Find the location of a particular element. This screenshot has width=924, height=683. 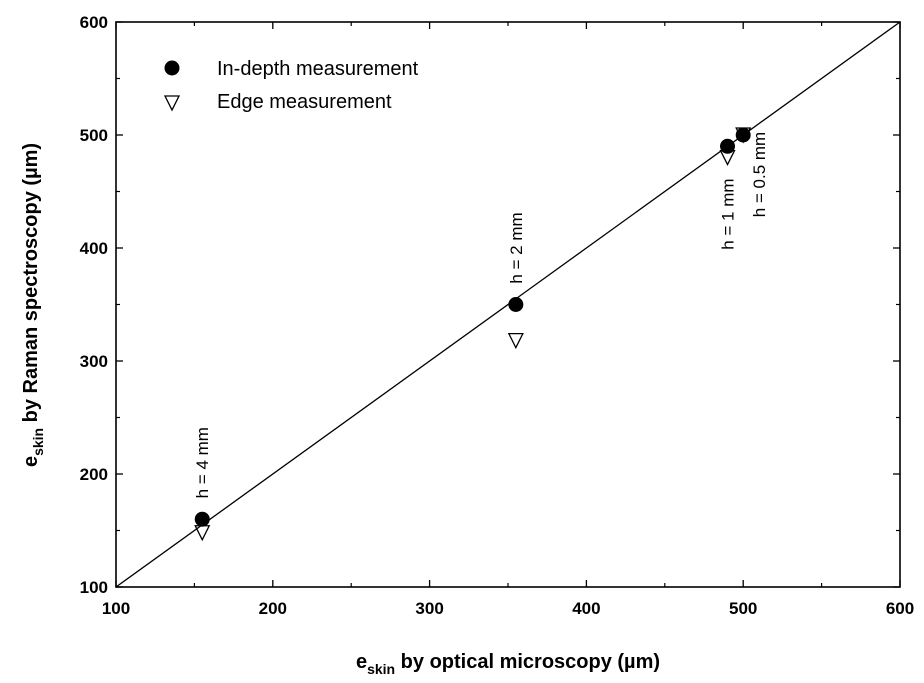

annotation-label: h = 1 mm is located at coordinates (728, 213).